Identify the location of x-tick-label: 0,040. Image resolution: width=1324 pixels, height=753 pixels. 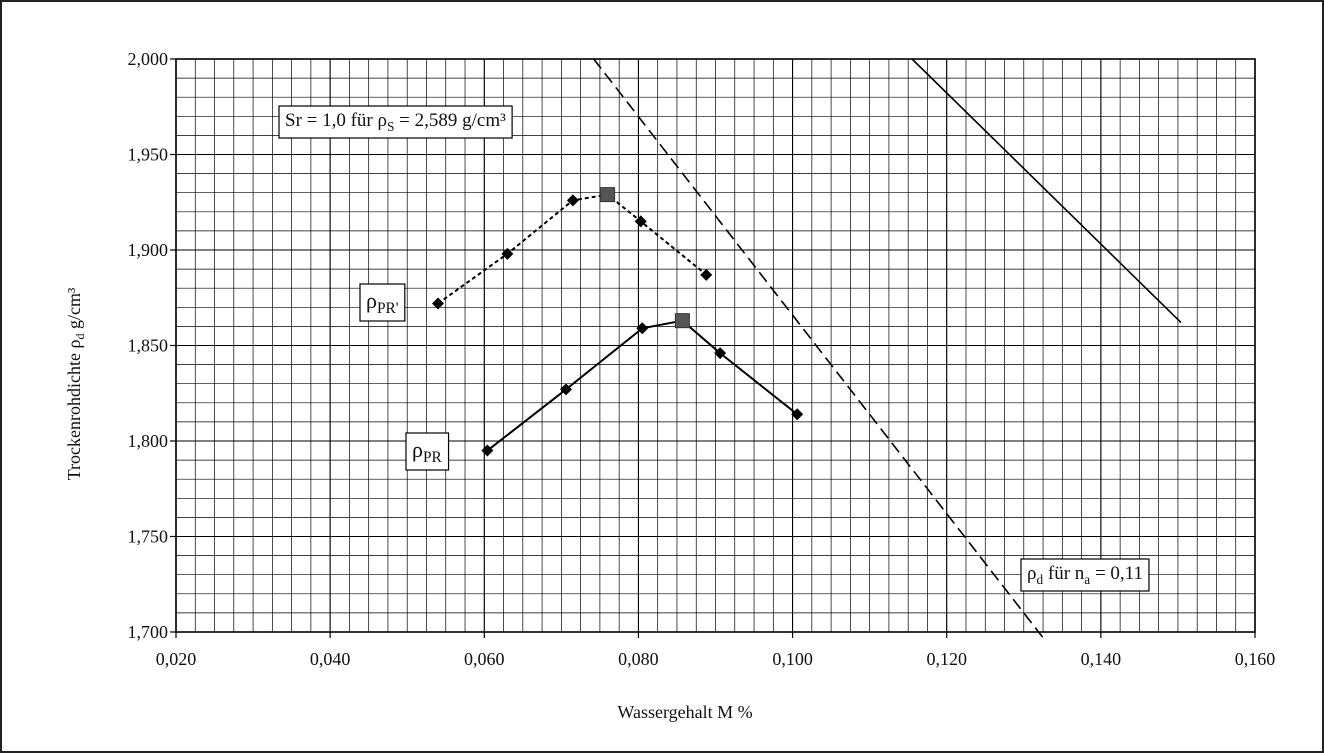
(330, 659).